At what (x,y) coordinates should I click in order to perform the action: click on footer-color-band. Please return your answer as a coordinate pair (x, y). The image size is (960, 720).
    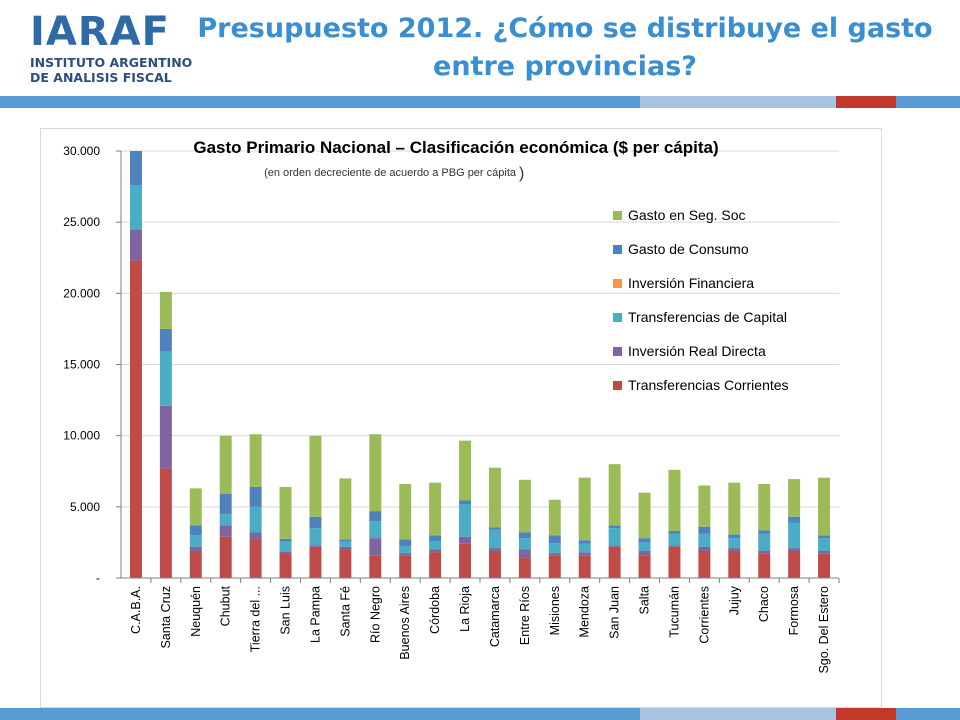
    Looking at the image, I should click on (480, 714).